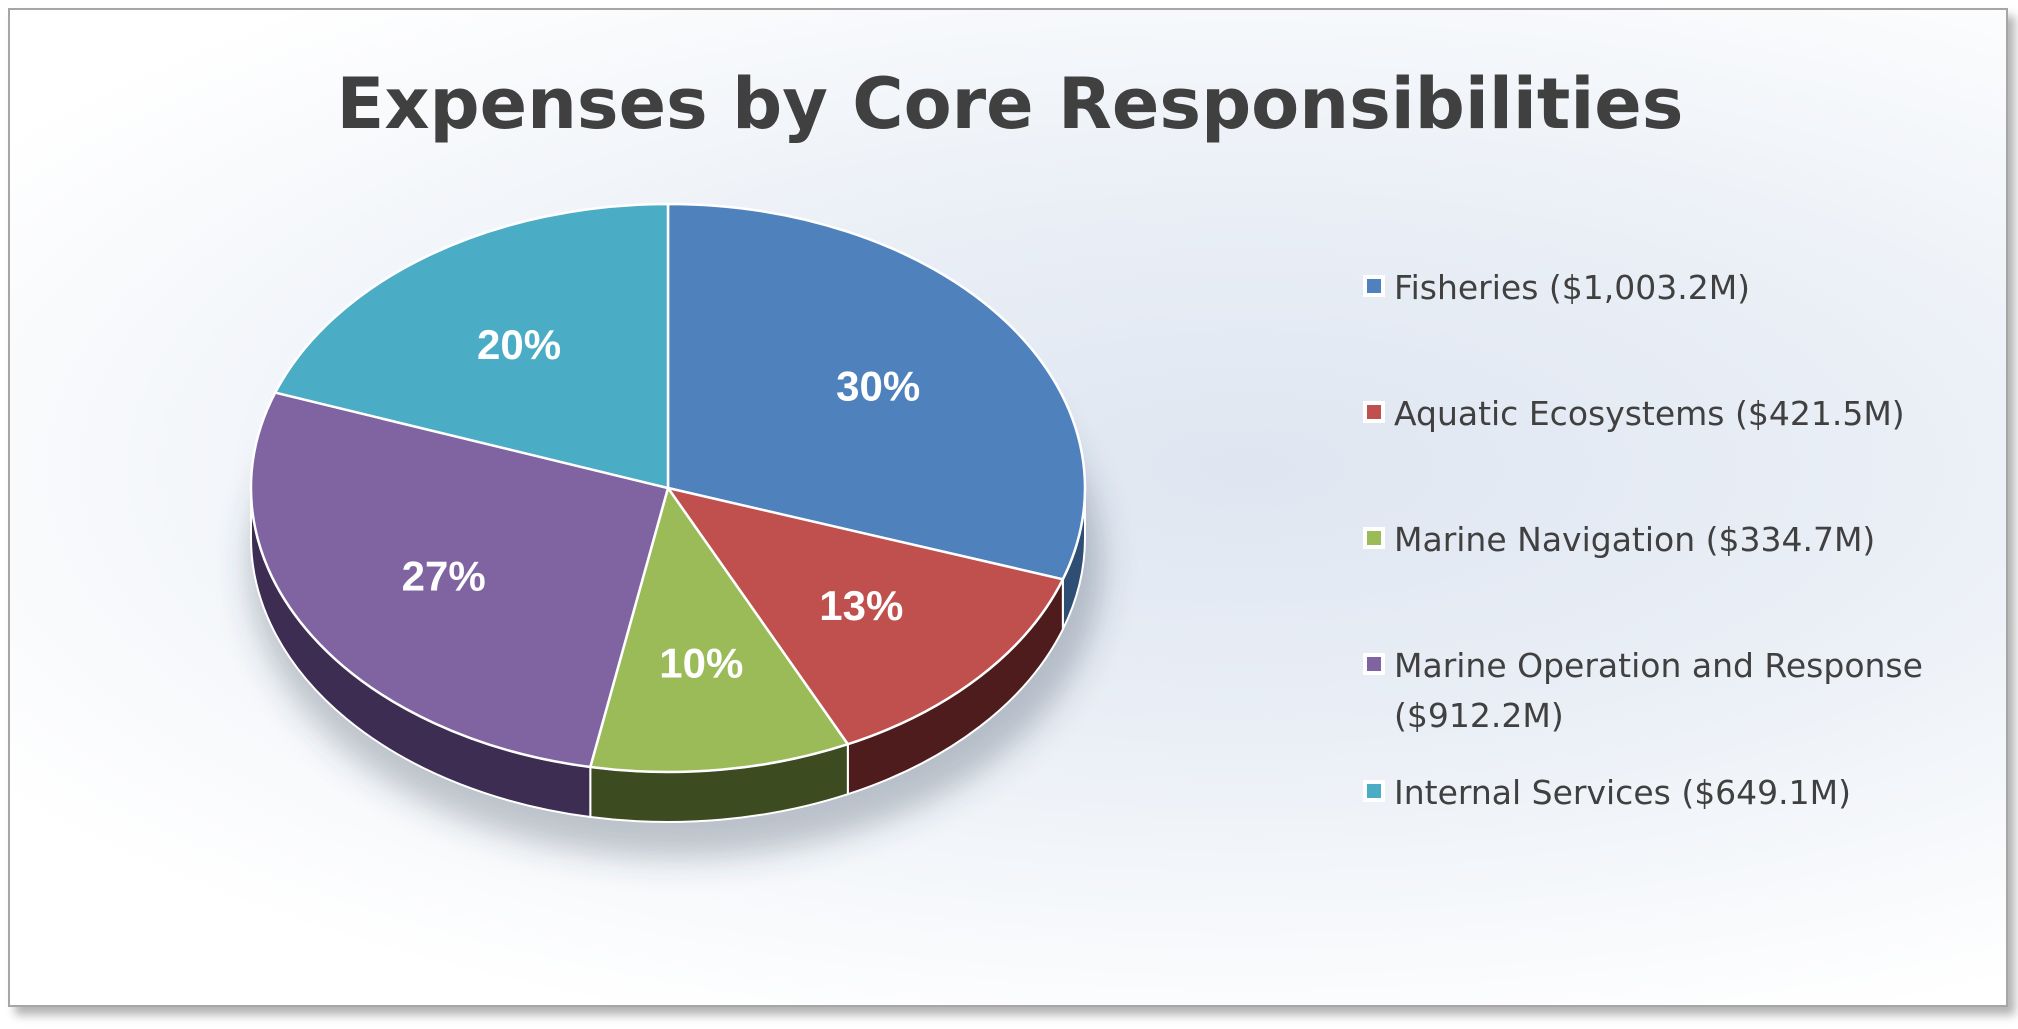 This screenshot has width=2018, height=1029. Describe the element at coordinates (878, 385) in the screenshot. I see `data-label-0: 30%` at that location.